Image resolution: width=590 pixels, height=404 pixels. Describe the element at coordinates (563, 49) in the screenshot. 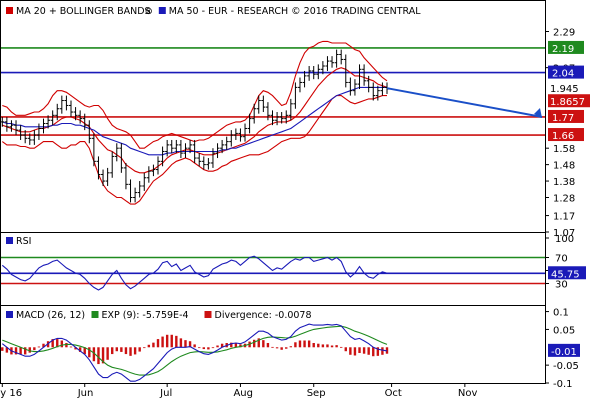

I see `resistance-badge-label-0: 2.19` at that location.